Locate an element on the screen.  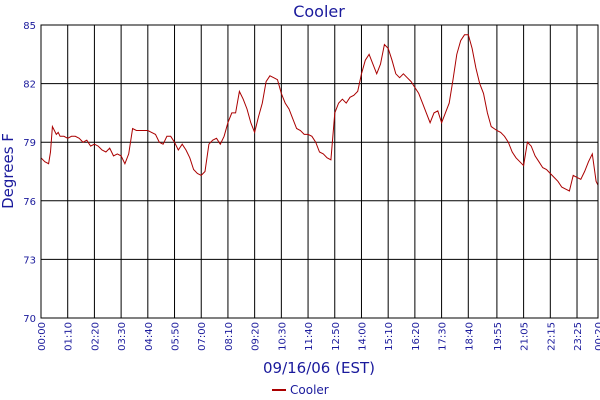
y-tick-label: 82 is located at coordinates (29, 85).